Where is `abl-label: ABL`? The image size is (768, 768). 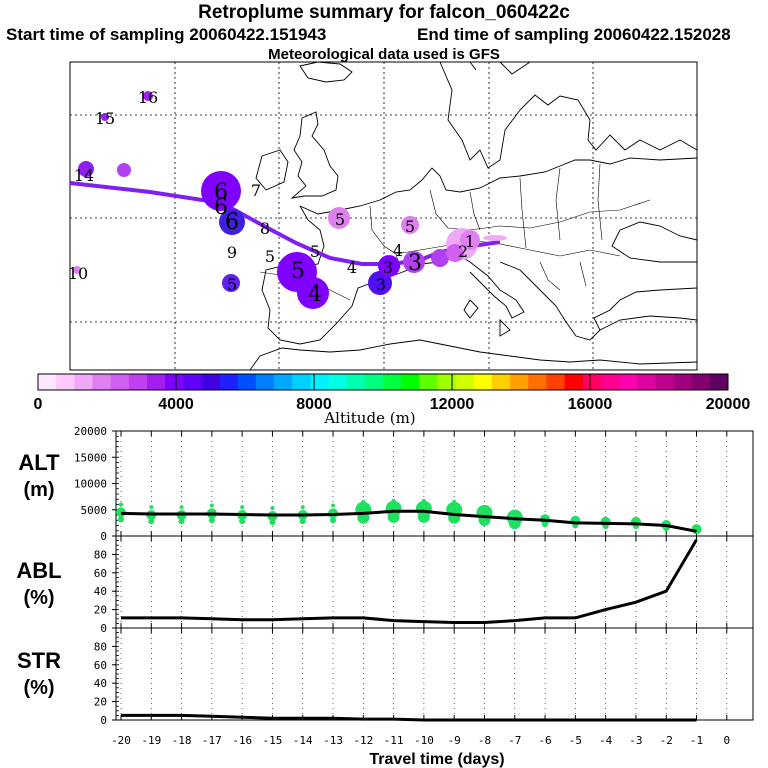 abl-label: ABL is located at coordinates (38, 570).